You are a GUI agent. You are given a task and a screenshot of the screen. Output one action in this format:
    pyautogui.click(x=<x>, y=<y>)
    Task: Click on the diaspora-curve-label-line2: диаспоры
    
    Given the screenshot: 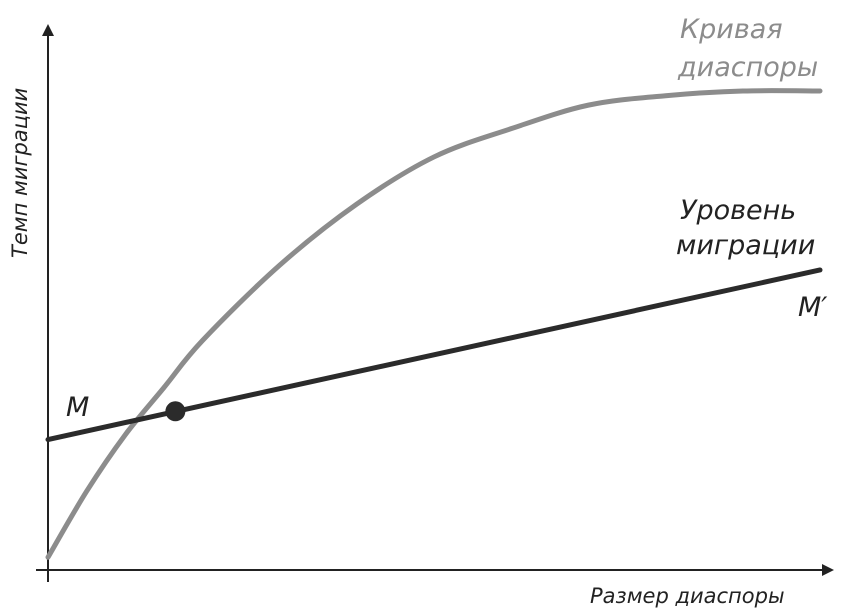 What is the action you would take?
    pyautogui.click(x=747, y=67)
    